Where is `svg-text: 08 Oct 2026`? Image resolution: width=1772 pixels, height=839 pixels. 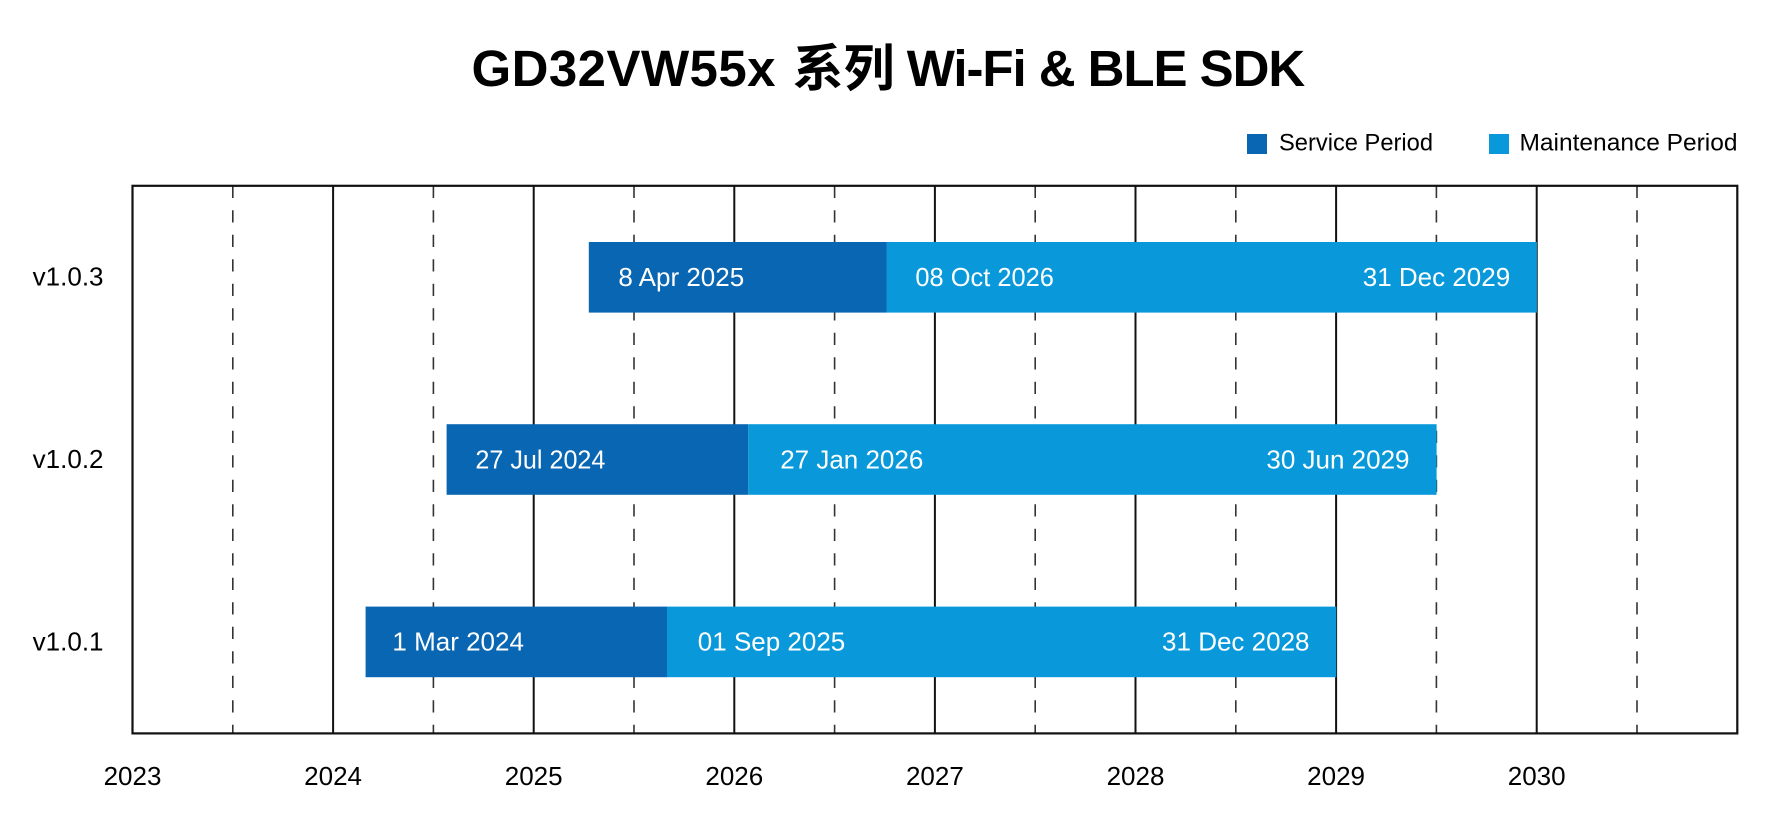
svg-text: 08 Oct 2026 is located at coordinates (984, 277).